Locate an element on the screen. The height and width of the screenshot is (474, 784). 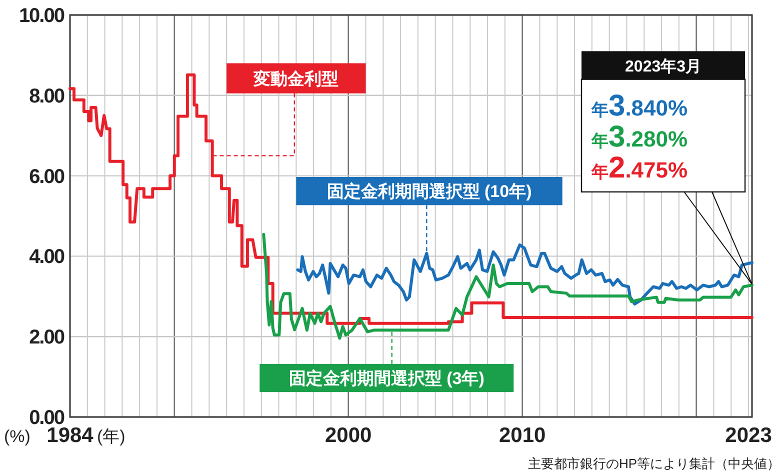
x-tick-label: 1984 is located at coordinates (70, 435).